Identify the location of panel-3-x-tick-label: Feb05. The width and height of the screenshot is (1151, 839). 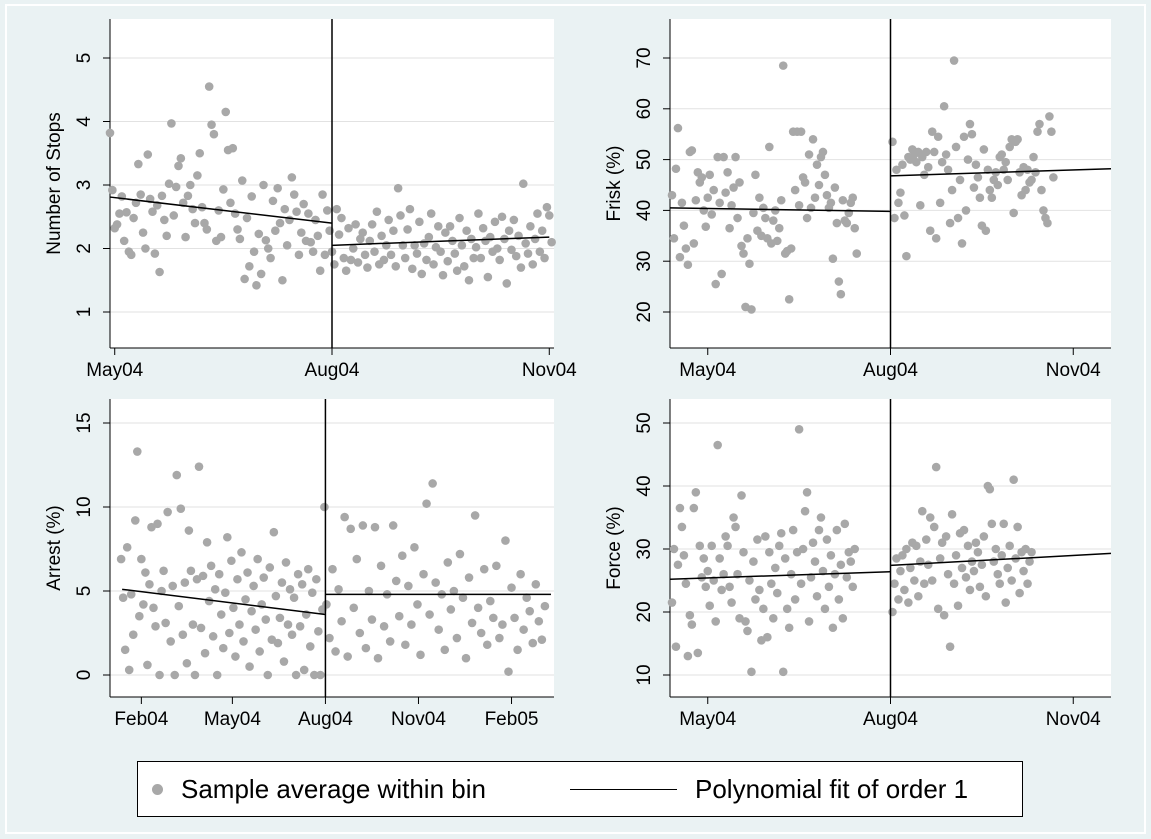
(512, 719).